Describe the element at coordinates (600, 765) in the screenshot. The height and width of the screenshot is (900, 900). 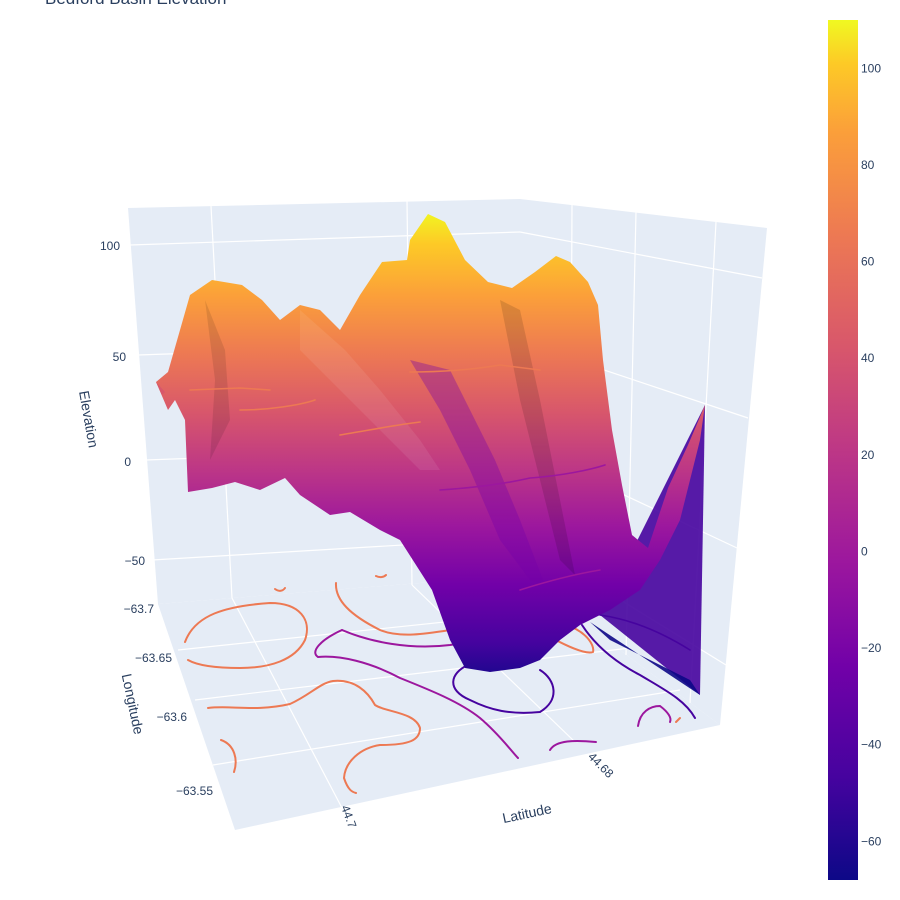
I see `x-tick-label: 44.68` at that location.